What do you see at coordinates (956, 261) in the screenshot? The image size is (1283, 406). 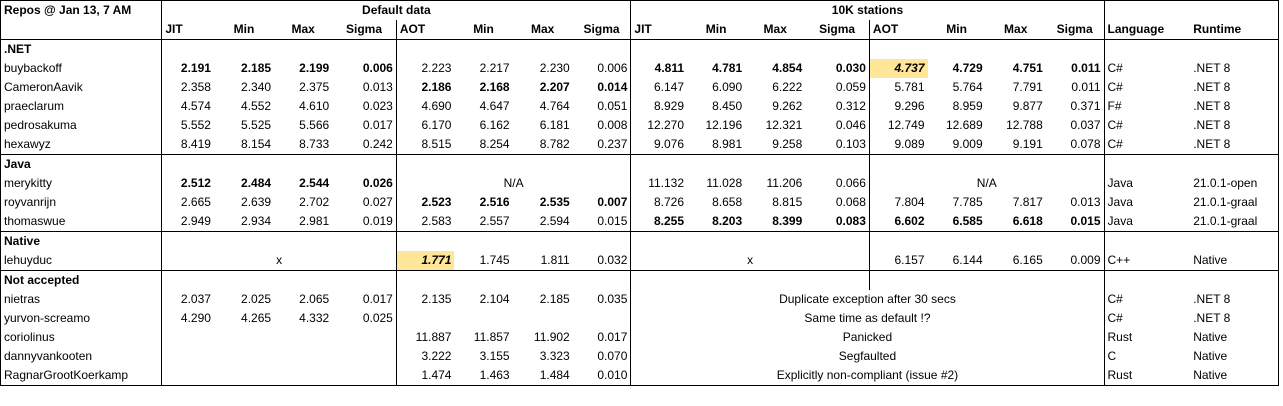 I see `metric-cell: 6.144` at bounding box center [956, 261].